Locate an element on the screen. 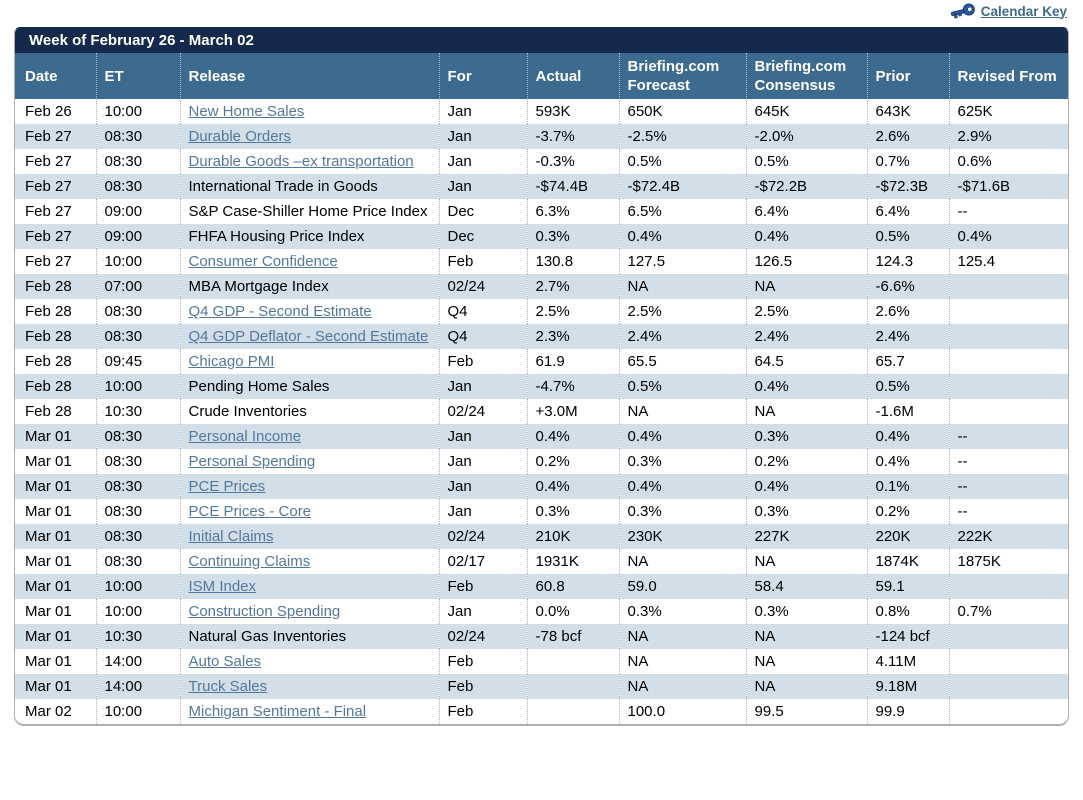  cell-release: Personal Spending is located at coordinates (309, 461).